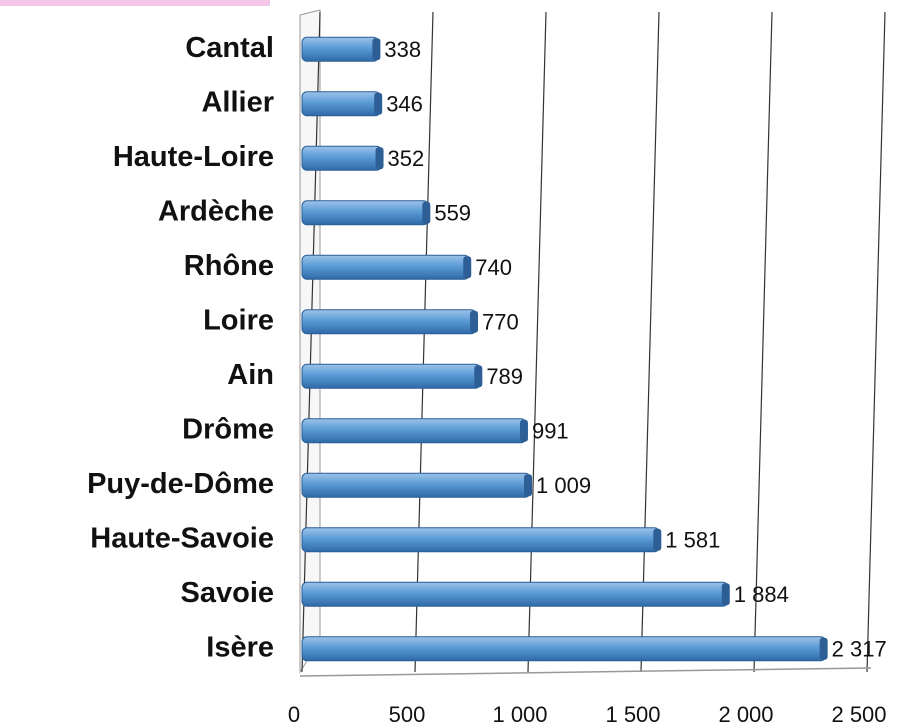 This screenshot has height=728, width=917. What do you see at coordinates (216, 211) in the screenshot?
I see `y-tick-label: Ardèche` at bounding box center [216, 211].